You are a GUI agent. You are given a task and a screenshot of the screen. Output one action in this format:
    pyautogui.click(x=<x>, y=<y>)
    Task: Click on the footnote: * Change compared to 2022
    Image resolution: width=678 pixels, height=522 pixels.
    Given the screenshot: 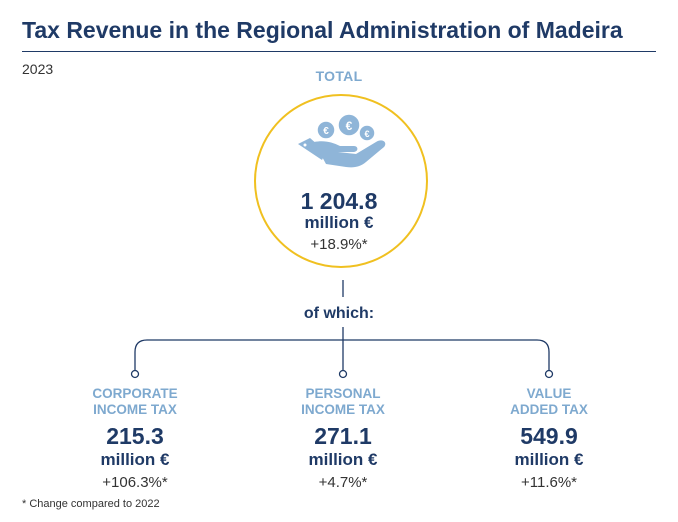 What is the action you would take?
    pyautogui.click(x=91, y=504)
    